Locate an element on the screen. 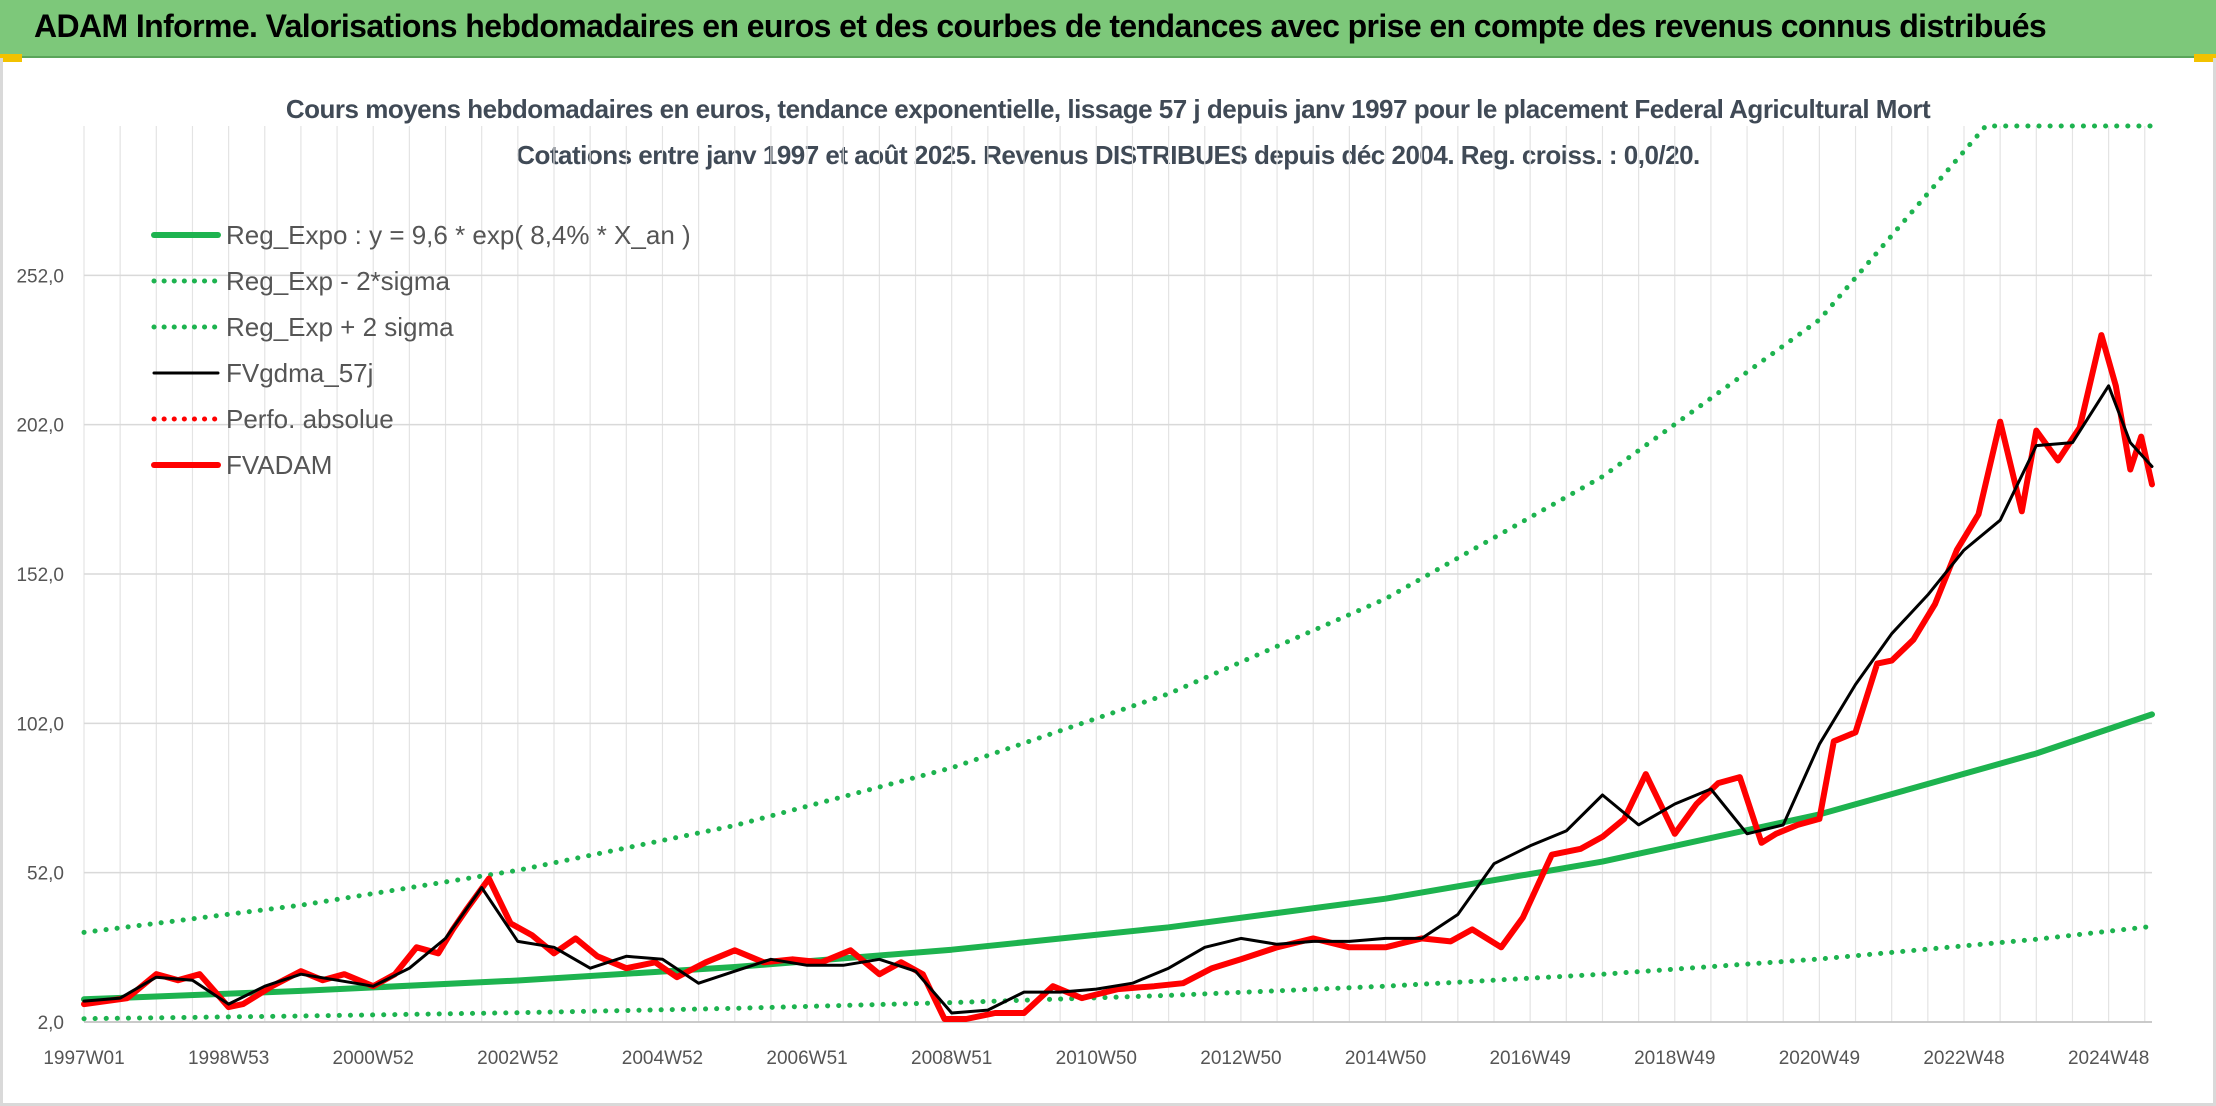 This screenshot has width=2216, height=1106. legend-label: Reg_Exp - 2*sigma is located at coordinates (338, 280).